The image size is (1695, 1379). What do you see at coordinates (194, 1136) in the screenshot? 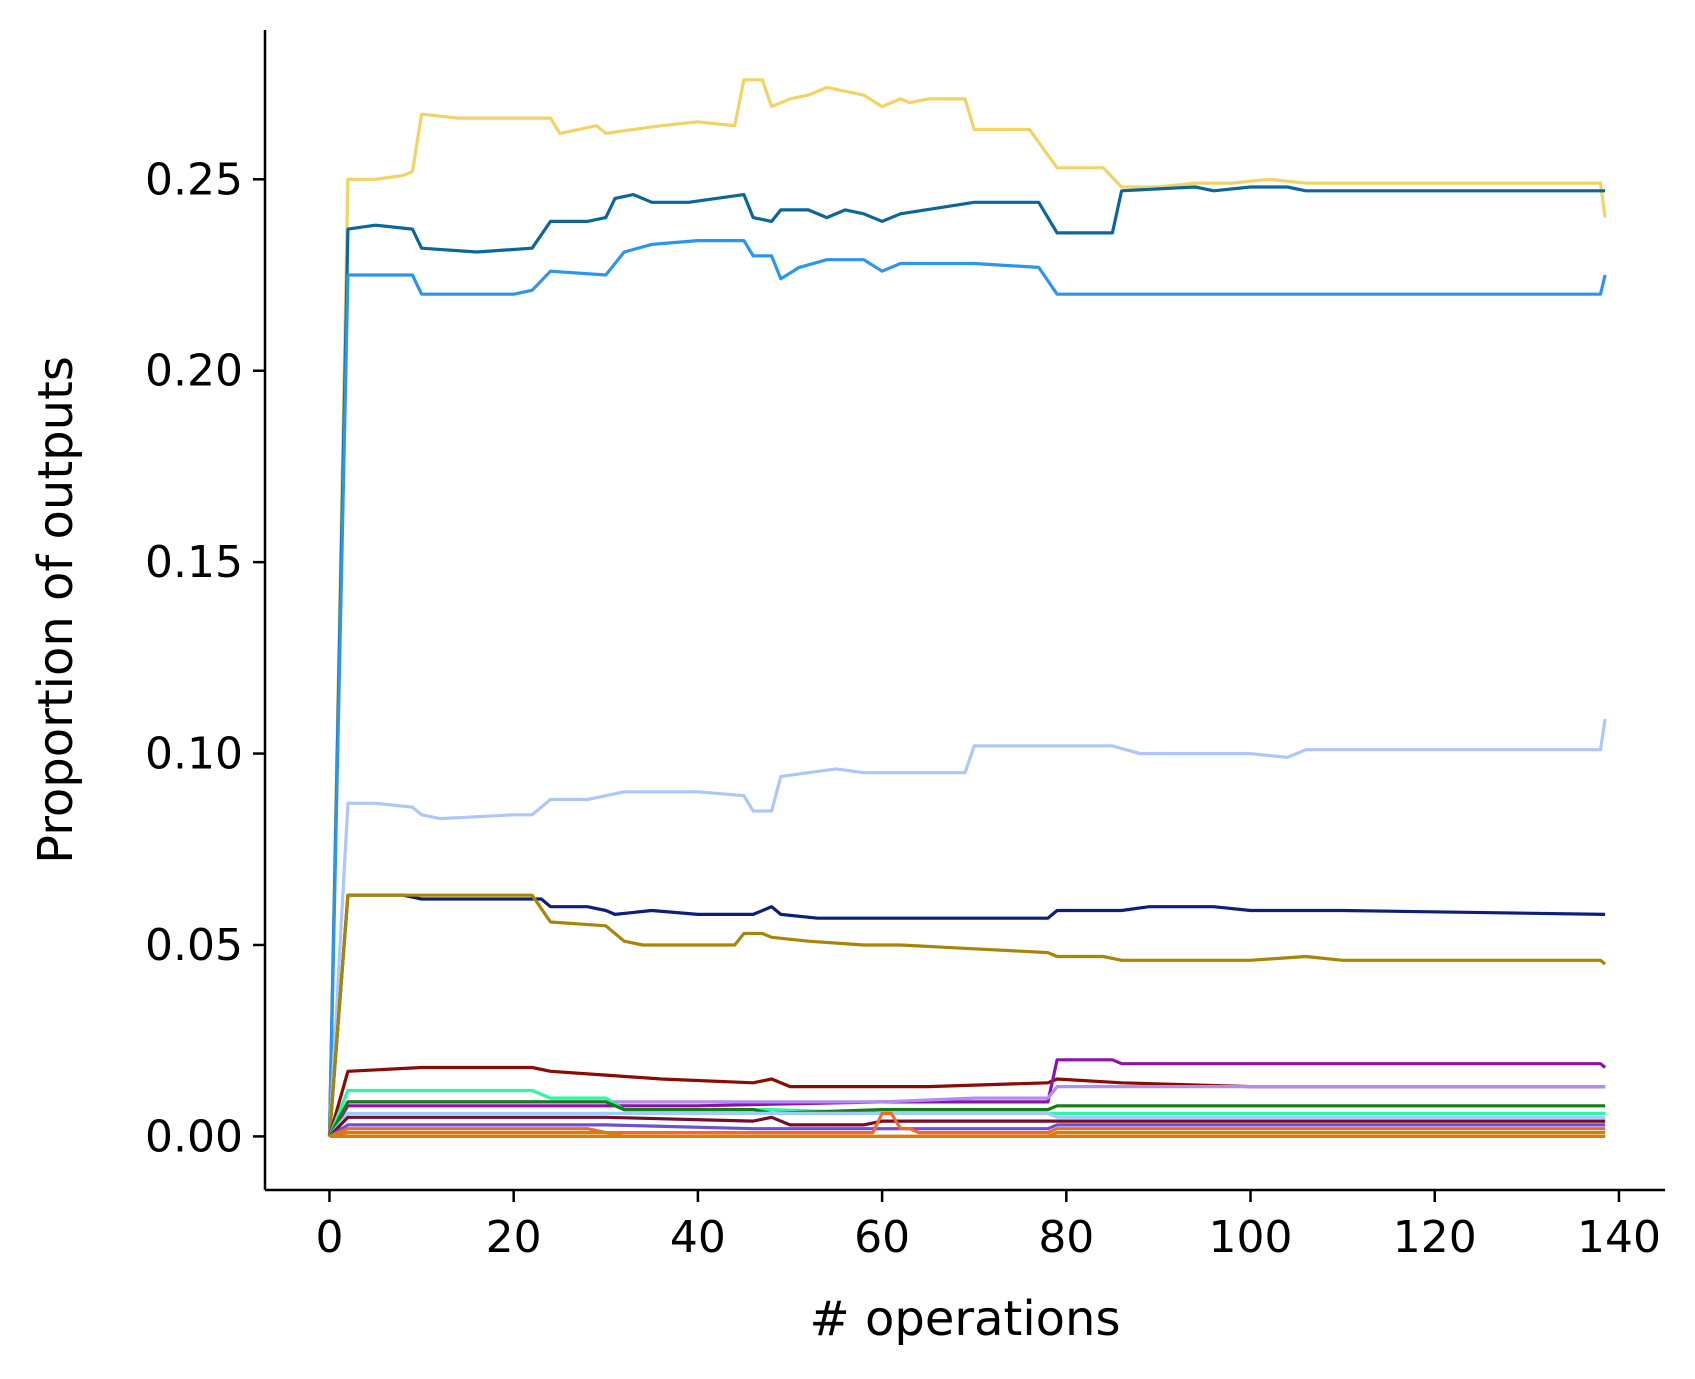
I see `y-tick-label: 0.00` at bounding box center [194, 1136].